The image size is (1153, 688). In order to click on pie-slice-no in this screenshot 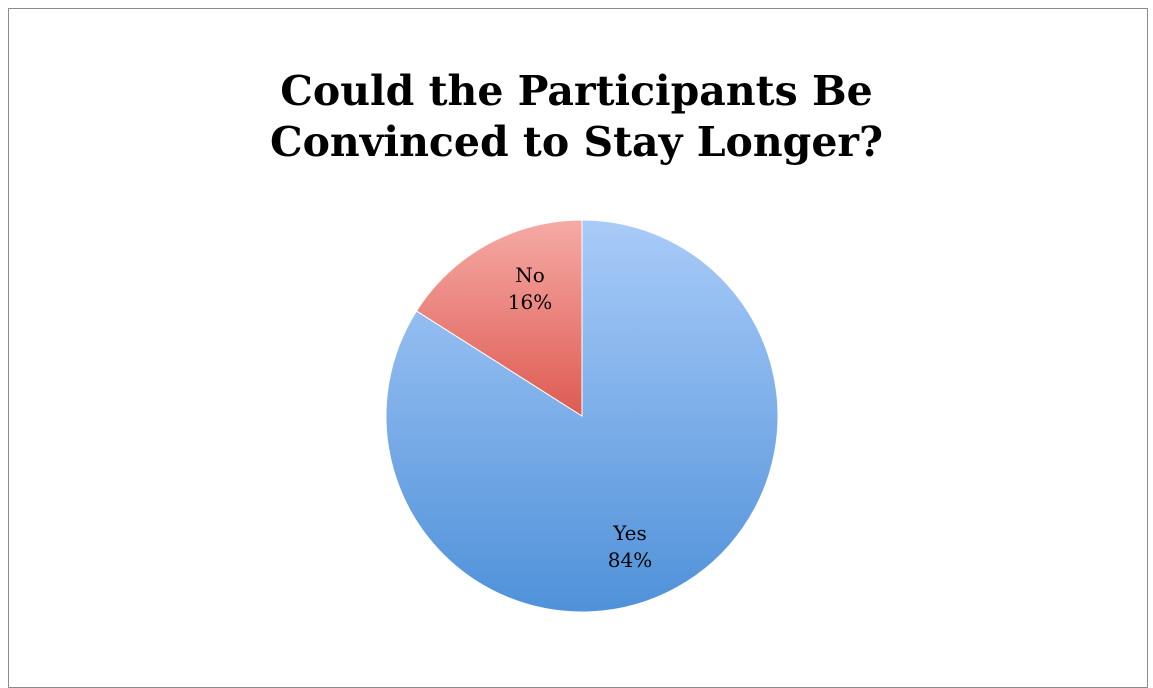, I will do `click(499, 318)`.